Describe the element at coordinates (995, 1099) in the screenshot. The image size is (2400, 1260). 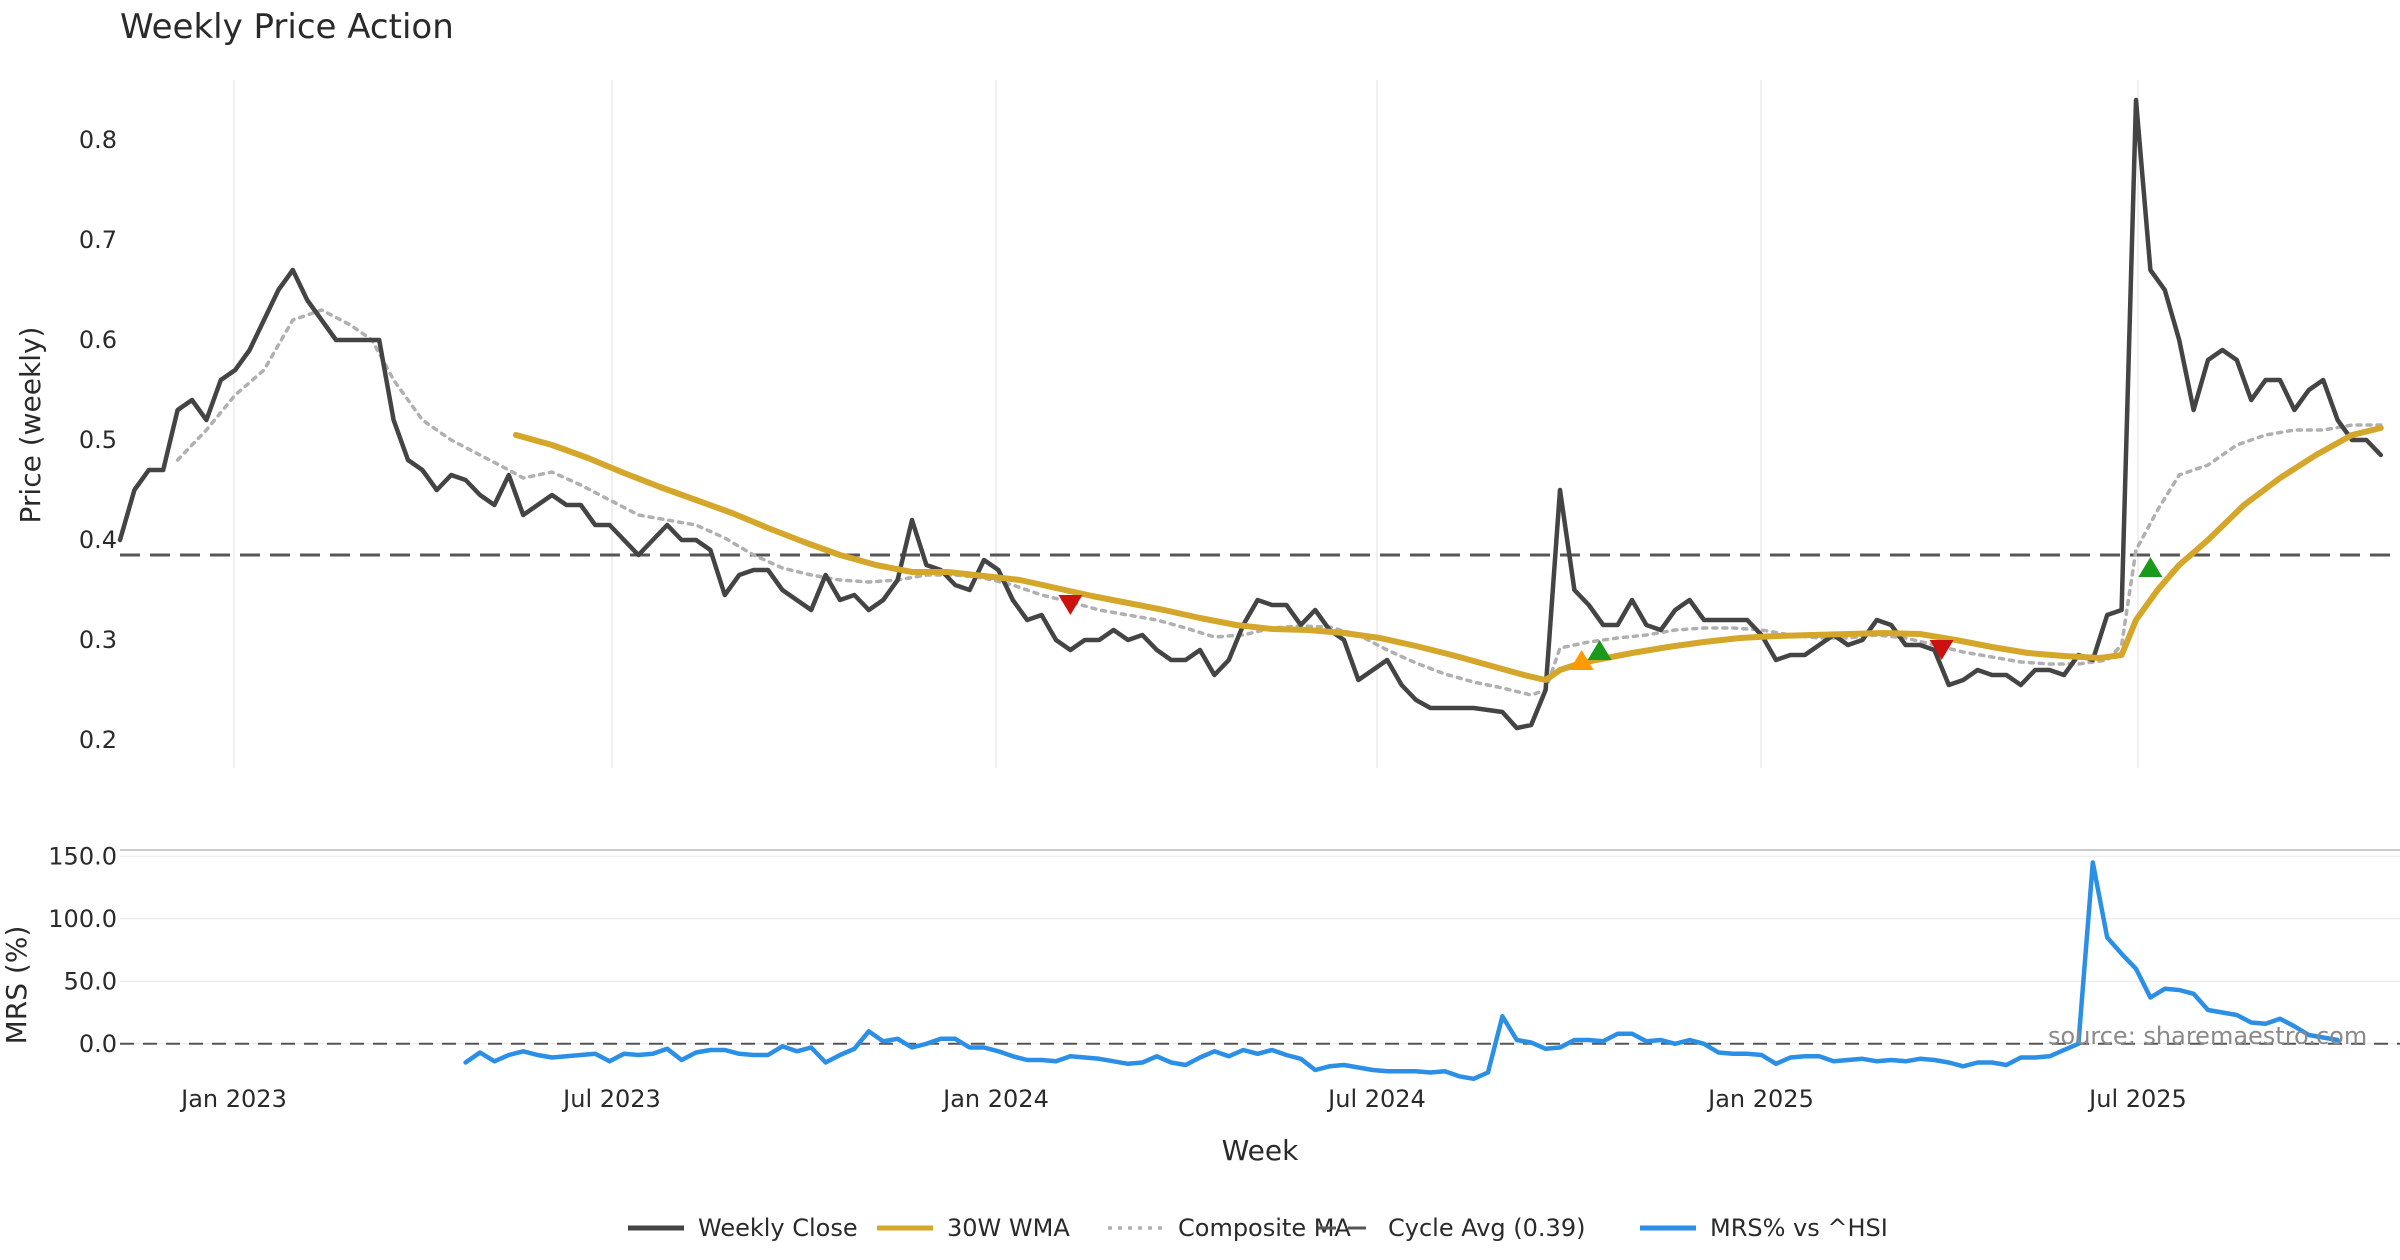
I see `x-tick-label: Jan 2024` at that location.